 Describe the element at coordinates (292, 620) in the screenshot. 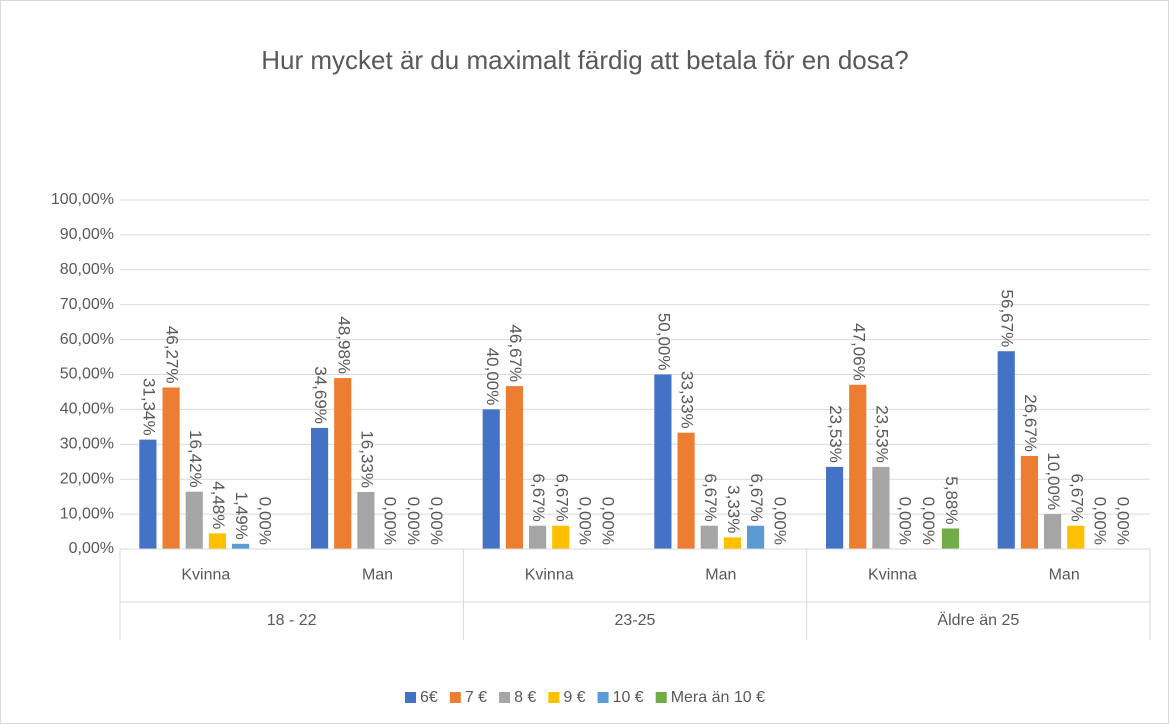

I see `group-label: 18 - 22` at that location.